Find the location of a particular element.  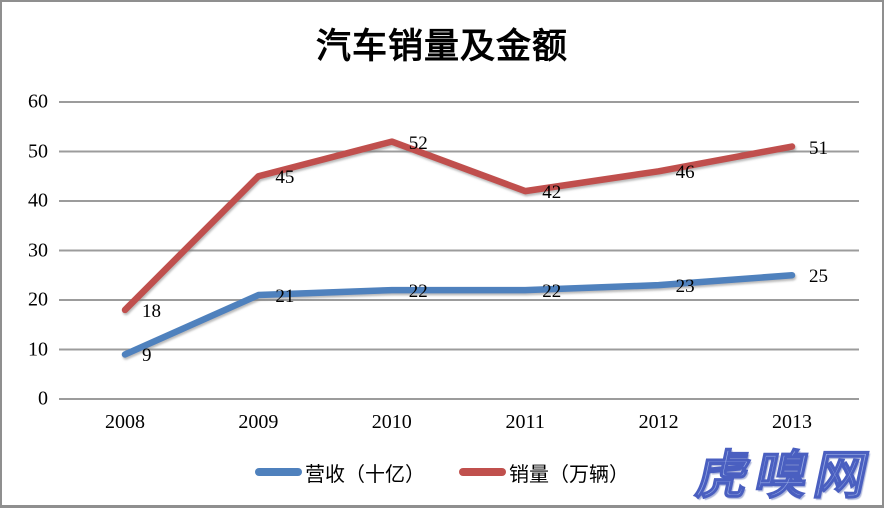

legend: 营收（十亿） 销量（万辆） is located at coordinates (442, 472).